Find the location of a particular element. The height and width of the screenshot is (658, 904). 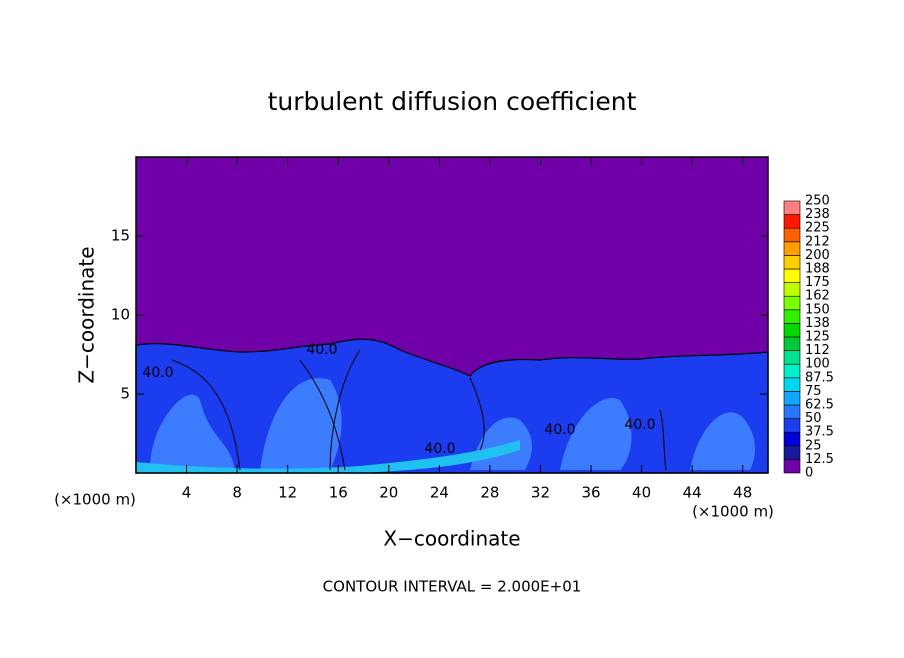

x-tick-label: 40 is located at coordinates (641, 493).